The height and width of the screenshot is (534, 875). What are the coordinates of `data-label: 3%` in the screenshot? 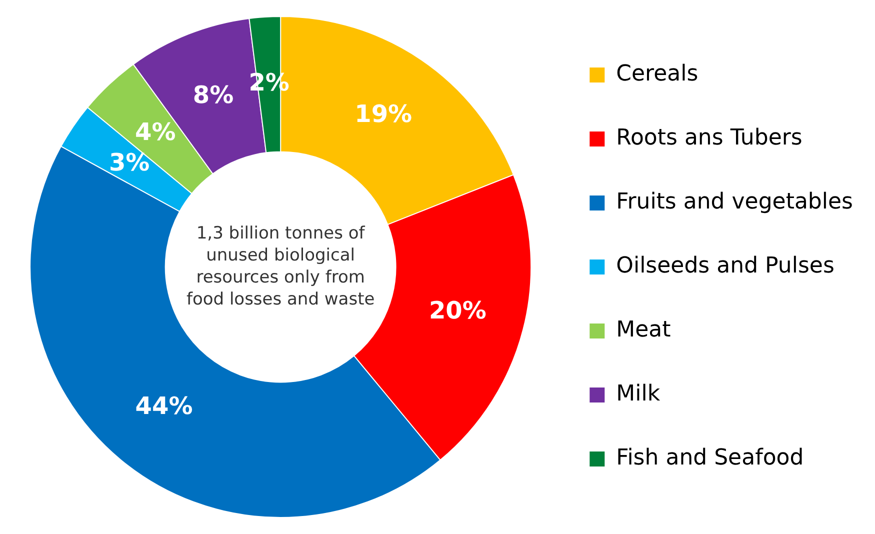 It's located at (129, 162).